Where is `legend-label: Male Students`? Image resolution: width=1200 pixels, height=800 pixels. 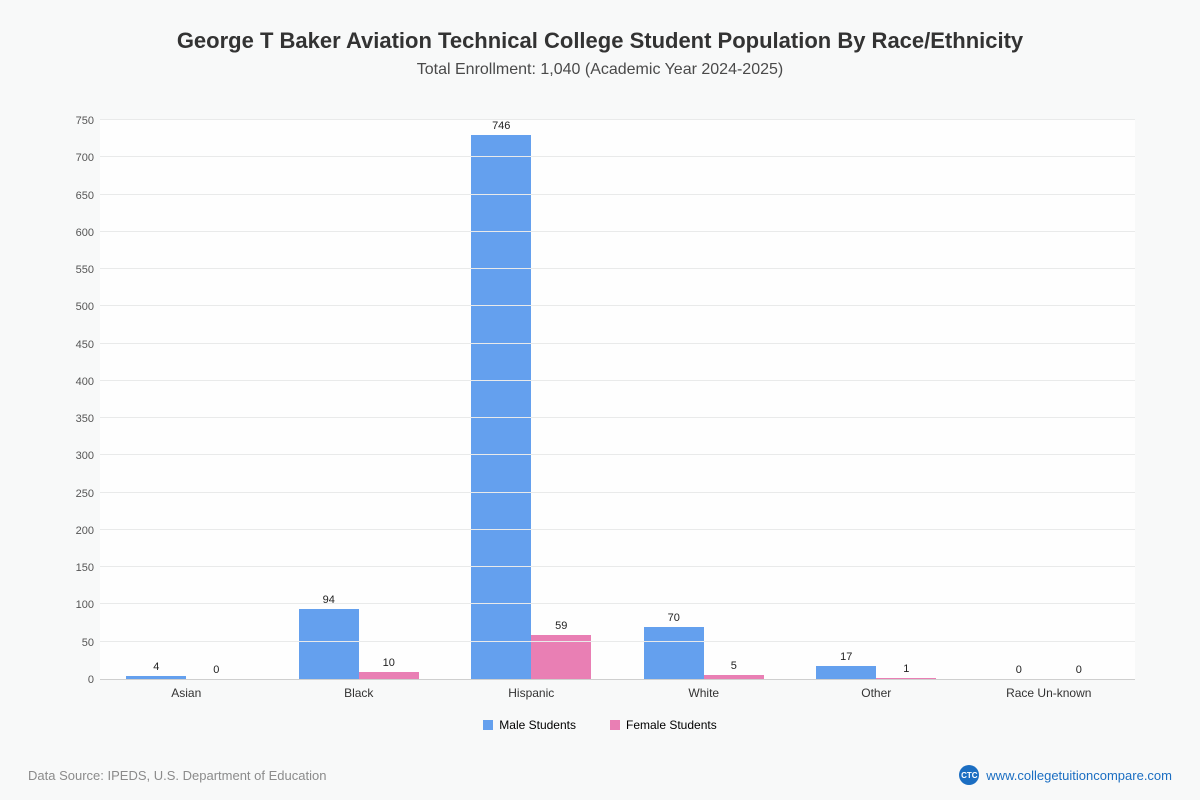 legend-label: Male Students is located at coordinates (537, 725).